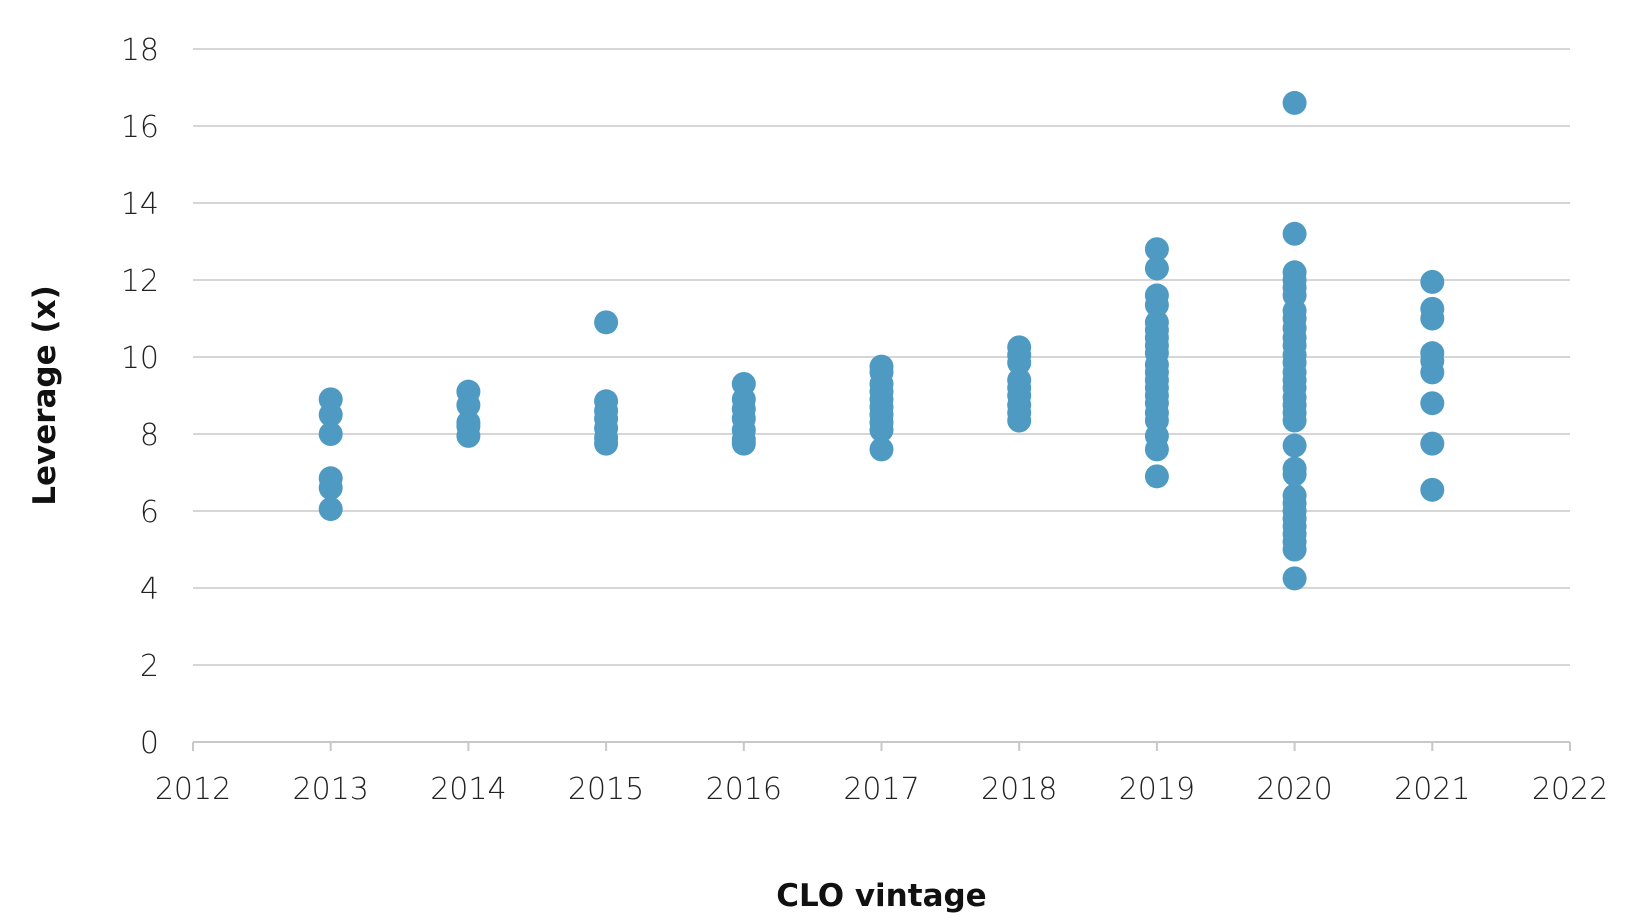  Describe the element at coordinates (149, 512) in the screenshot. I see `y-tick-label: 6` at that location.